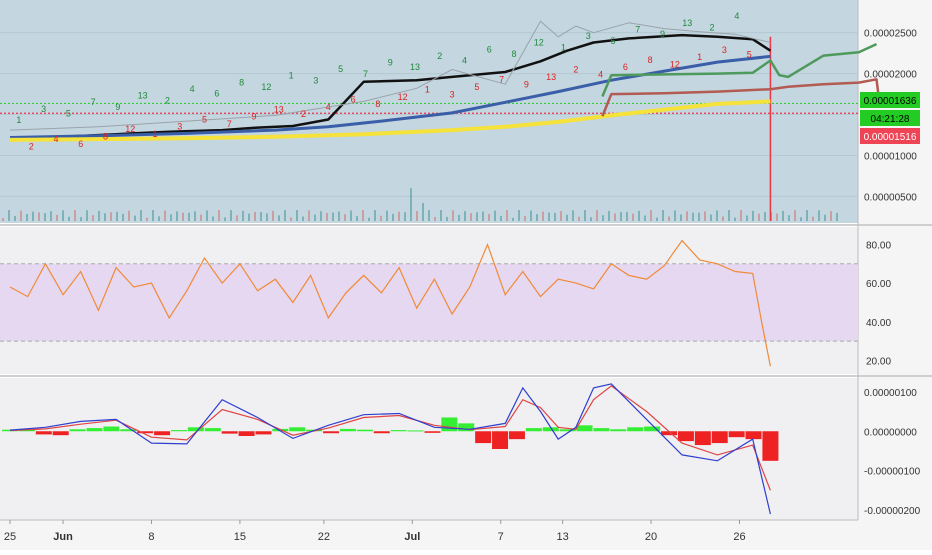 This screenshot has width=932, height=555. I want to click on y-axis-bg, so click(895, 260).